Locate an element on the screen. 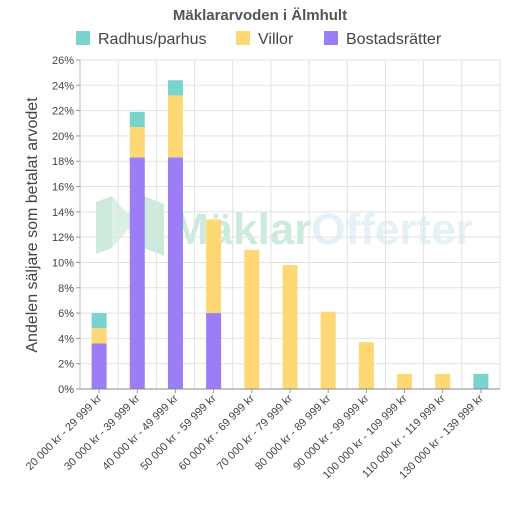 The width and height of the screenshot is (520, 520). legend-item: Bostadsrätter is located at coordinates (383, 39).